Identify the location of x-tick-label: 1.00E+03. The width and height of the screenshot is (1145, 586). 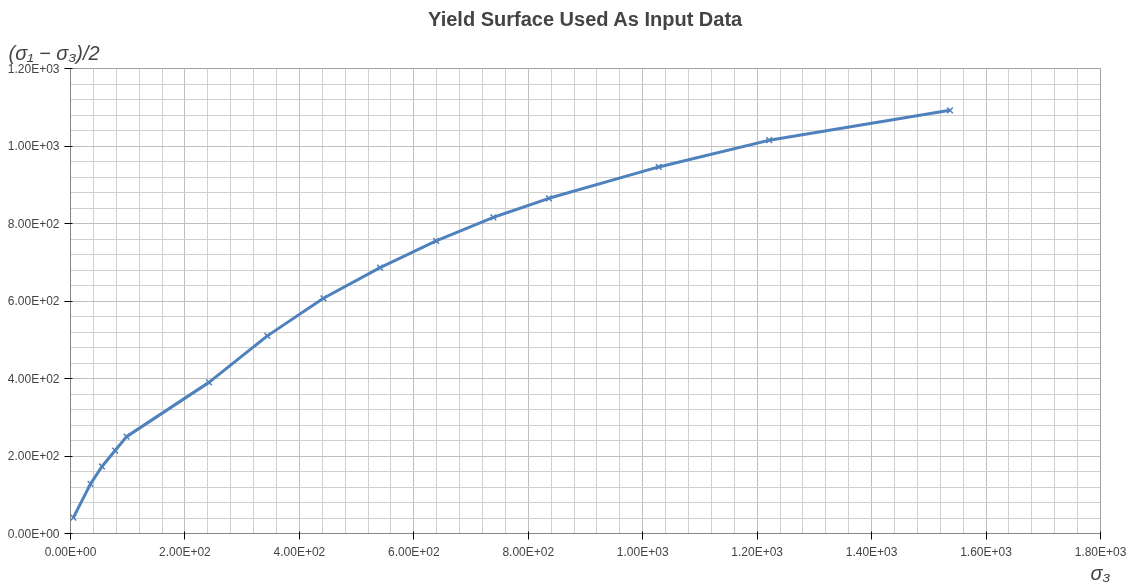
(642, 551).